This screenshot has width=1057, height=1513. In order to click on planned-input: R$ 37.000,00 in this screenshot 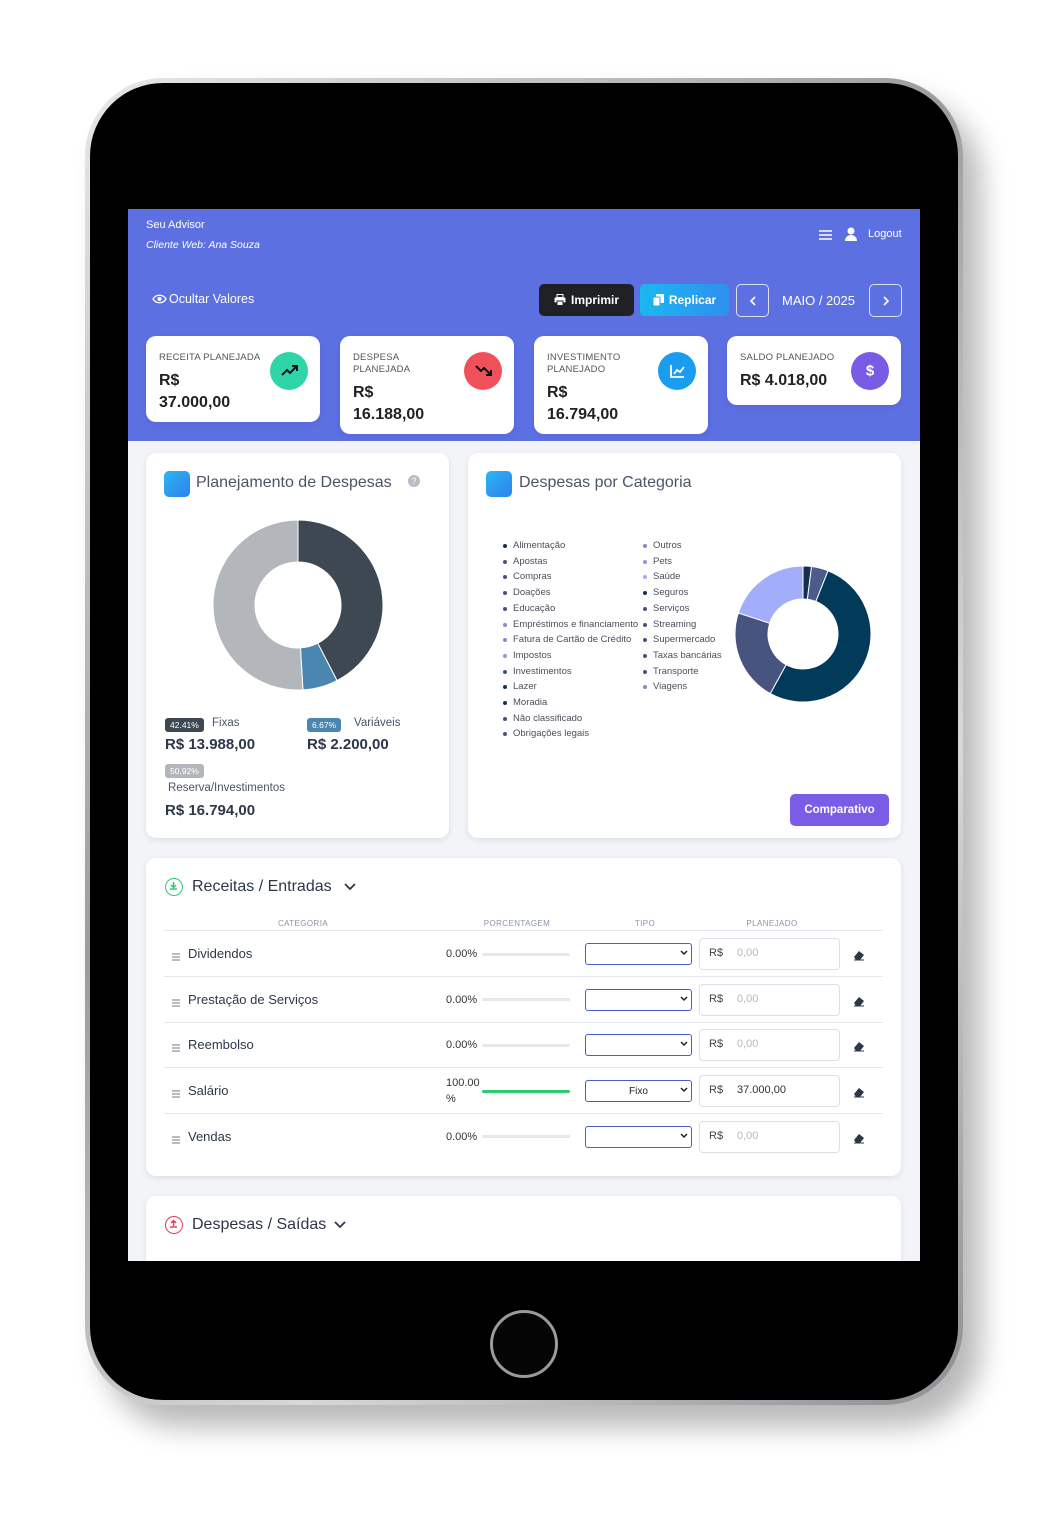, I will do `click(769, 1091)`.